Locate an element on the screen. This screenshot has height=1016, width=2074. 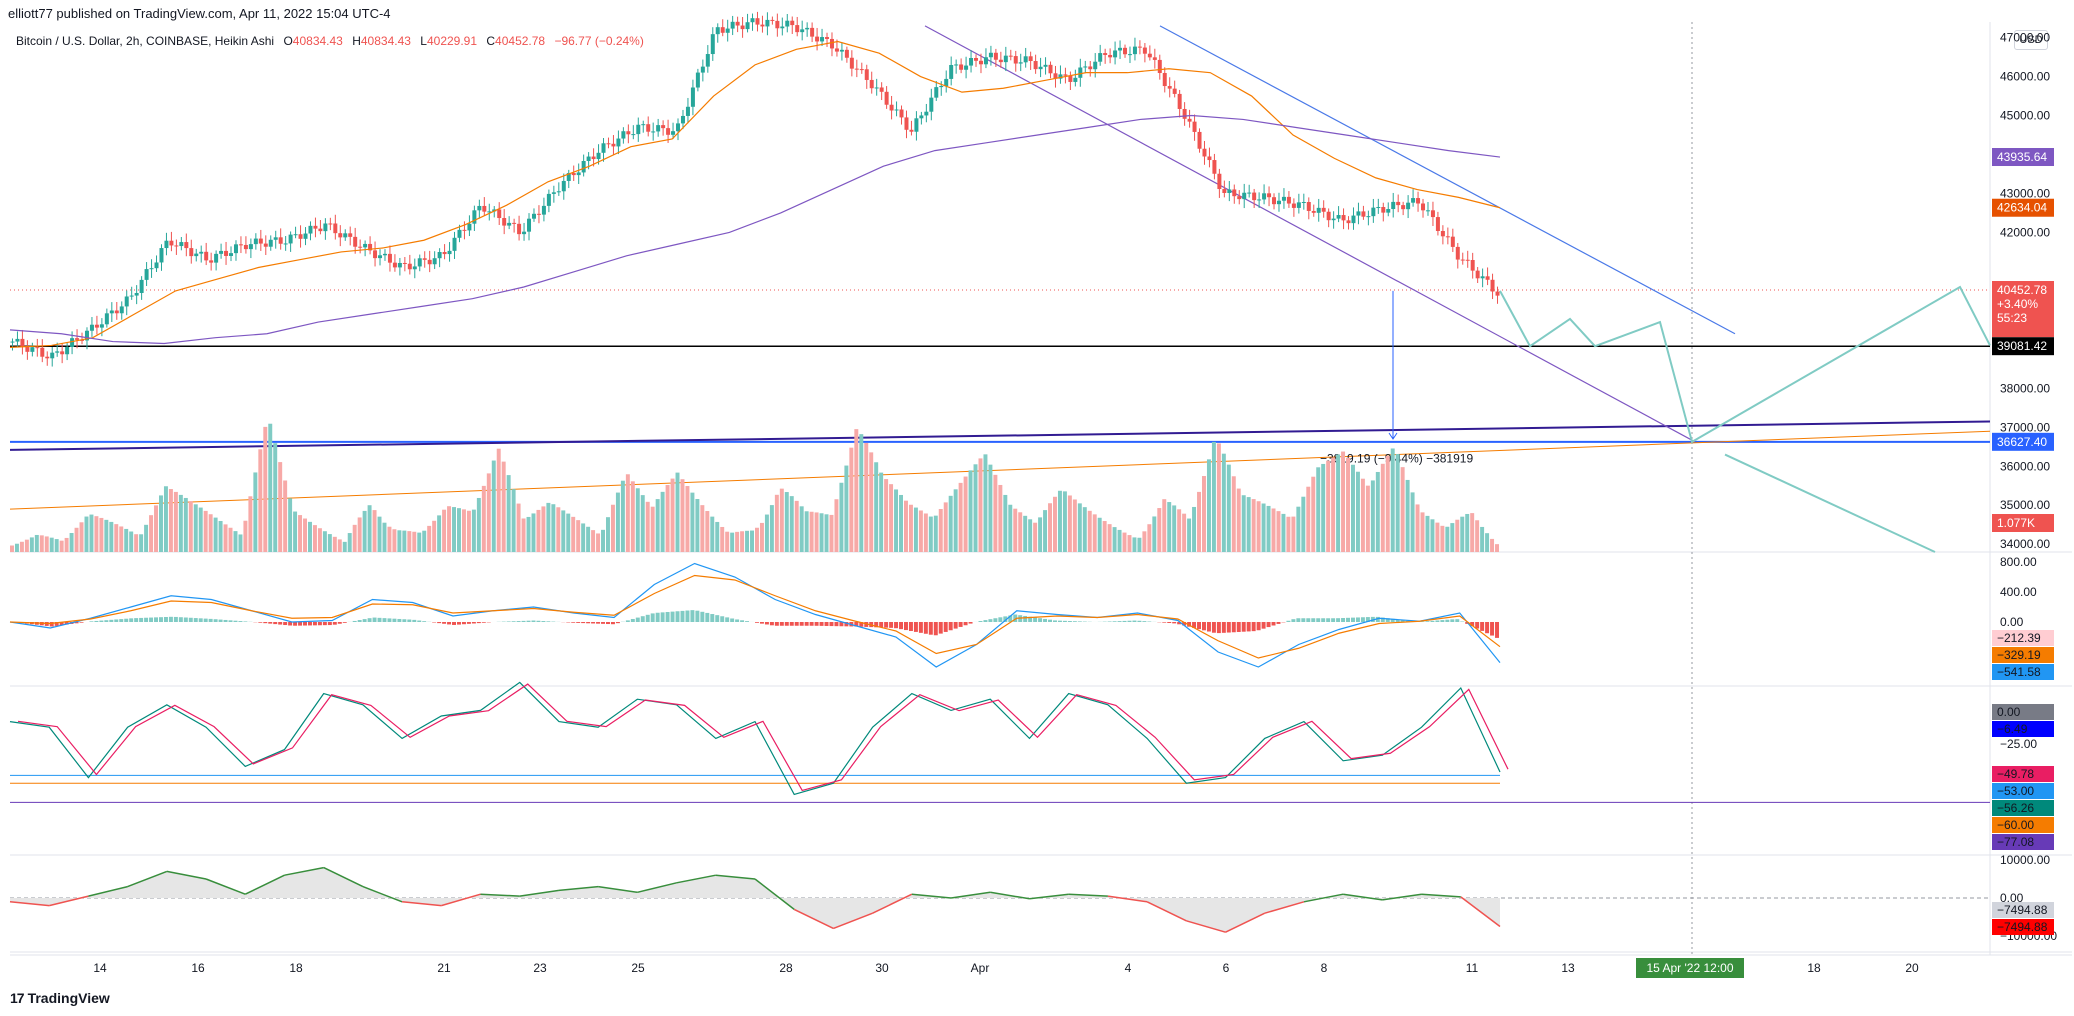
descending-channel-upper is located at coordinates (1447, 180).